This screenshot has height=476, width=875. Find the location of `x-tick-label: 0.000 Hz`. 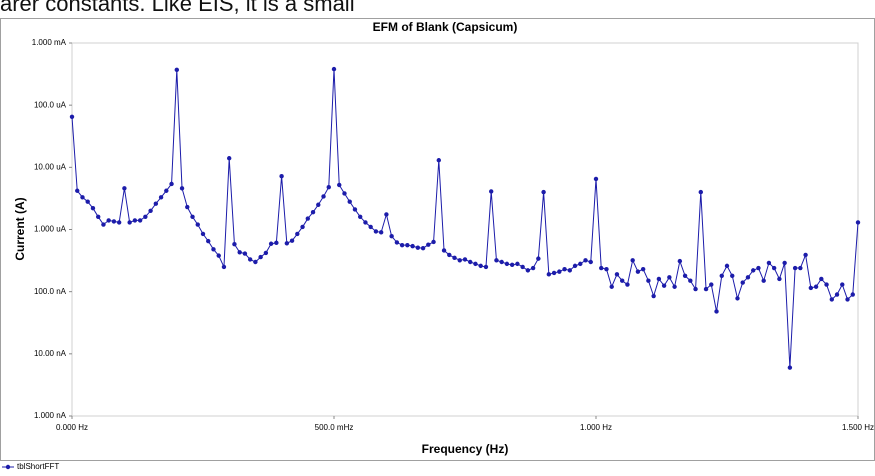

x-tick-label: 0.000 Hz is located at coordinates (72, 427).